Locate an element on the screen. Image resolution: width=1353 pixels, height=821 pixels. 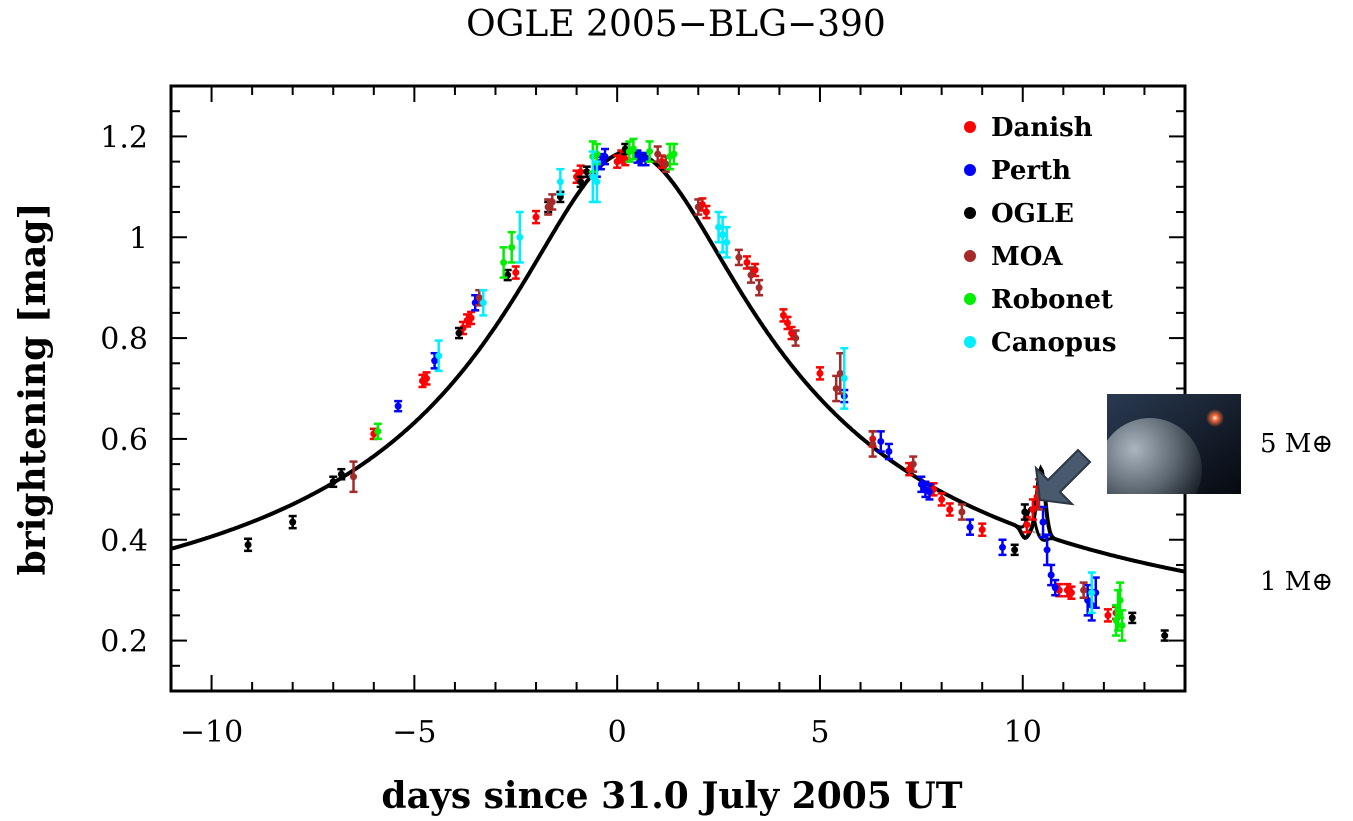
legend-label: MOA is located at coordinates (1027, 257).